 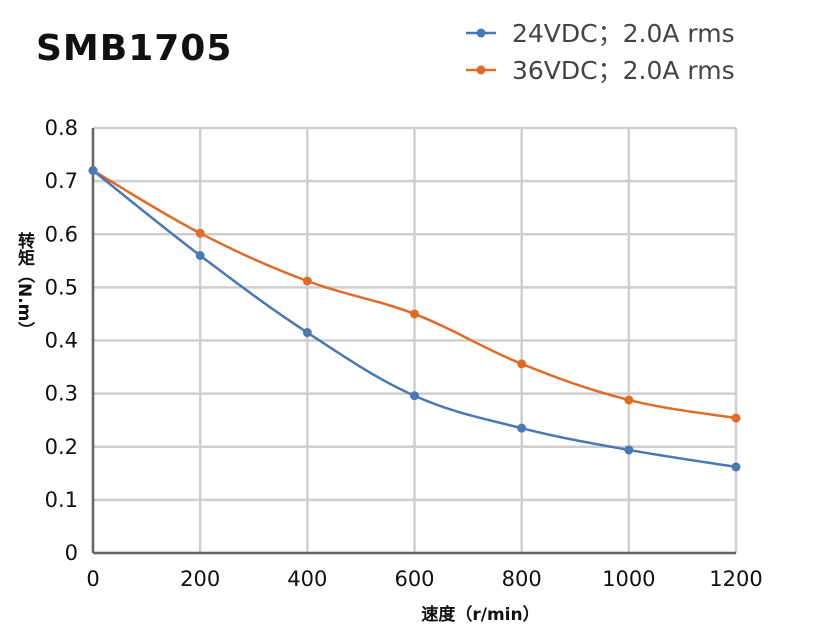 What do you see at coordinates (522, 579) in the screenshot?
I see `x-tick-label: 800` at bounding box center [522, 579].